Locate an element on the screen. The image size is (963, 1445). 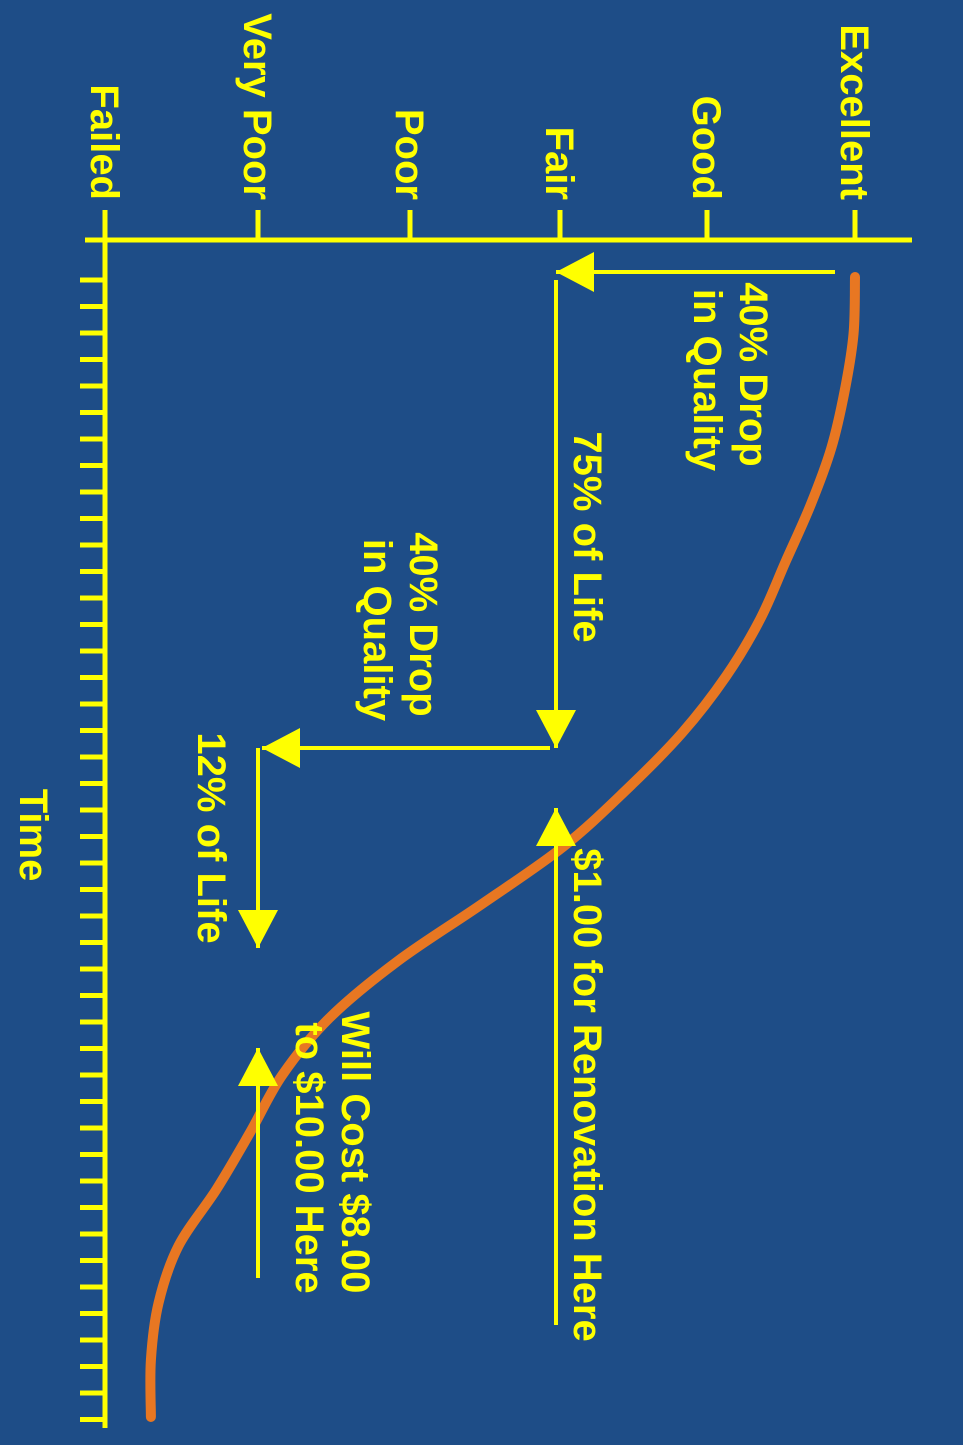
arrow-later-cost-head is located at coordinates (258, 1067).